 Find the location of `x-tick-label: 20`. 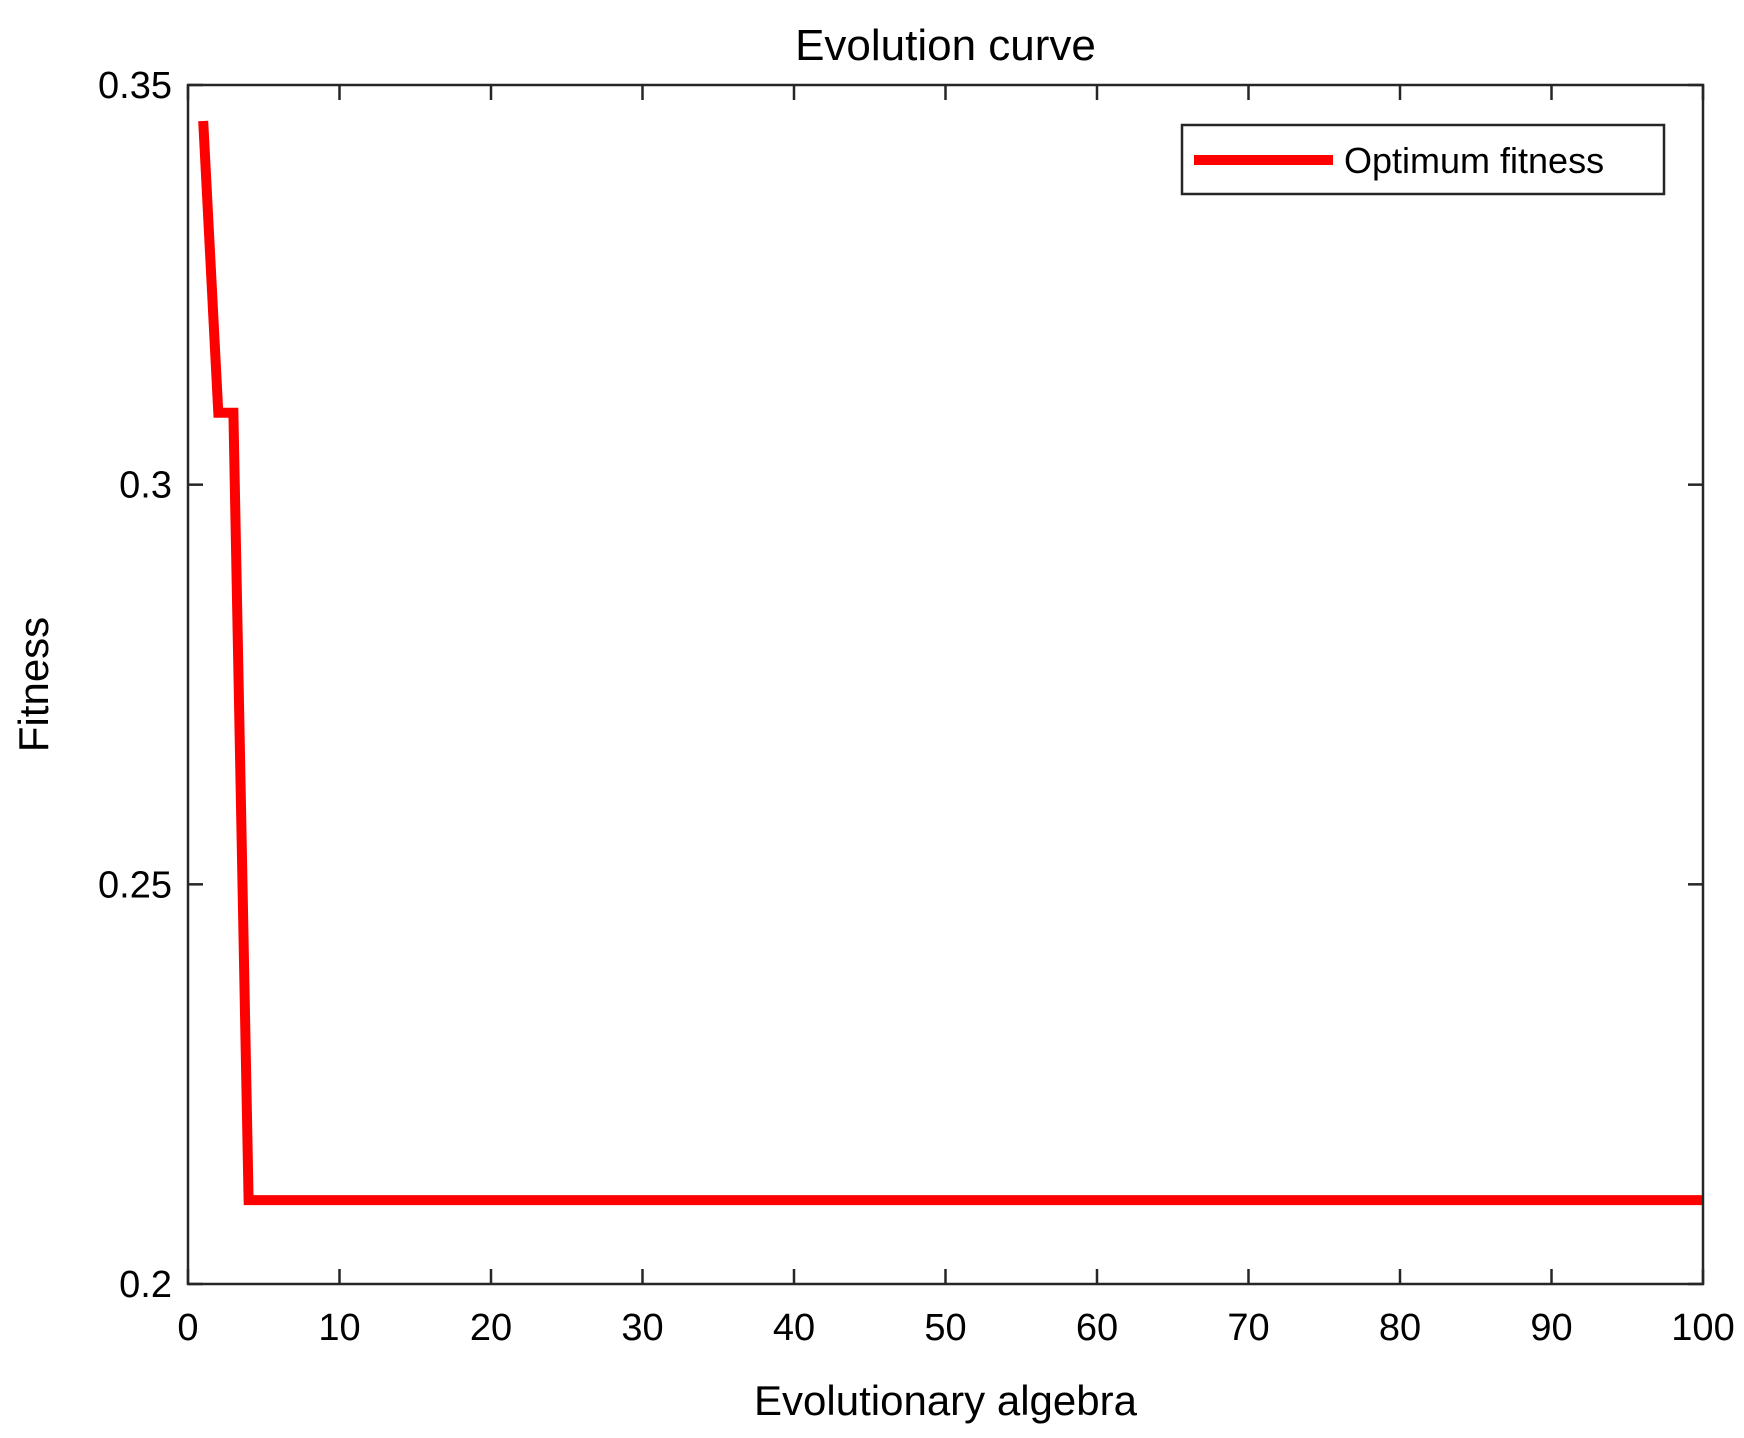

x-tick-label: 20 is located at coordinates (491, 1328).